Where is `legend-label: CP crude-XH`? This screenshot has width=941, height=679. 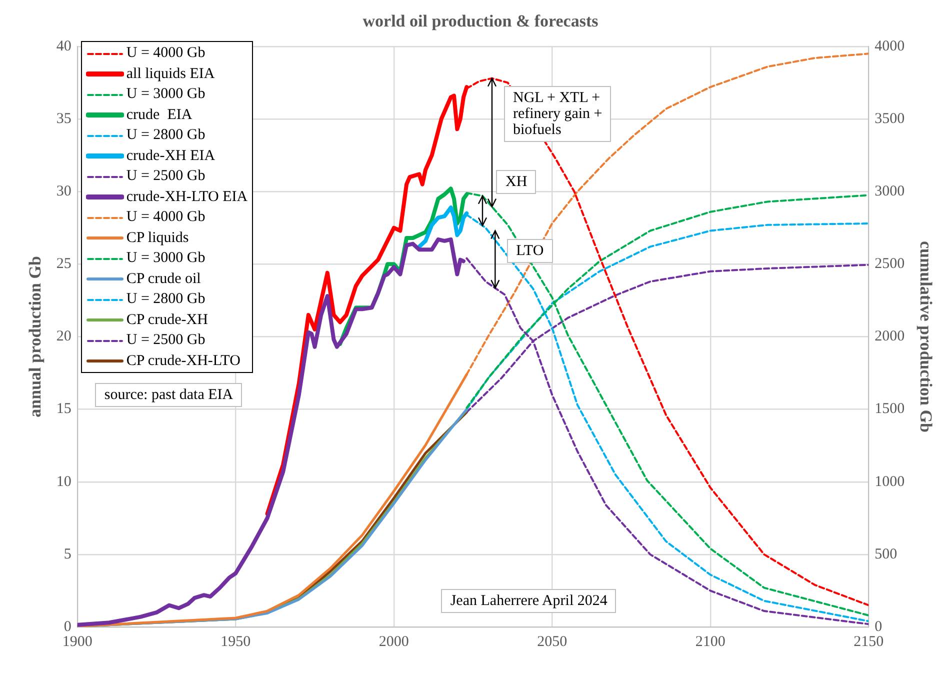 legend-label: CP crude-XH is located at coordinates (167, 320).